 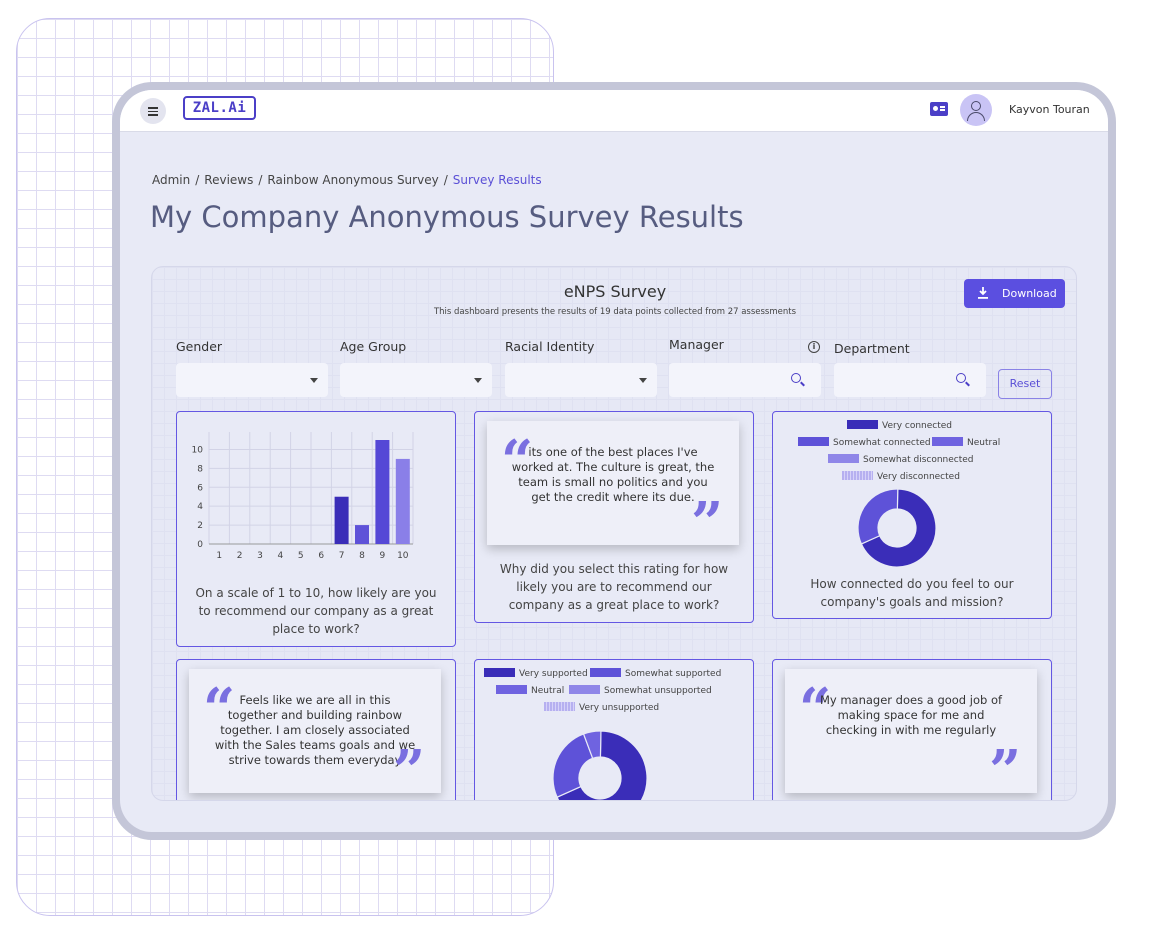 I want to click on slice-somewhat-supported, so click(x=573, y=765).